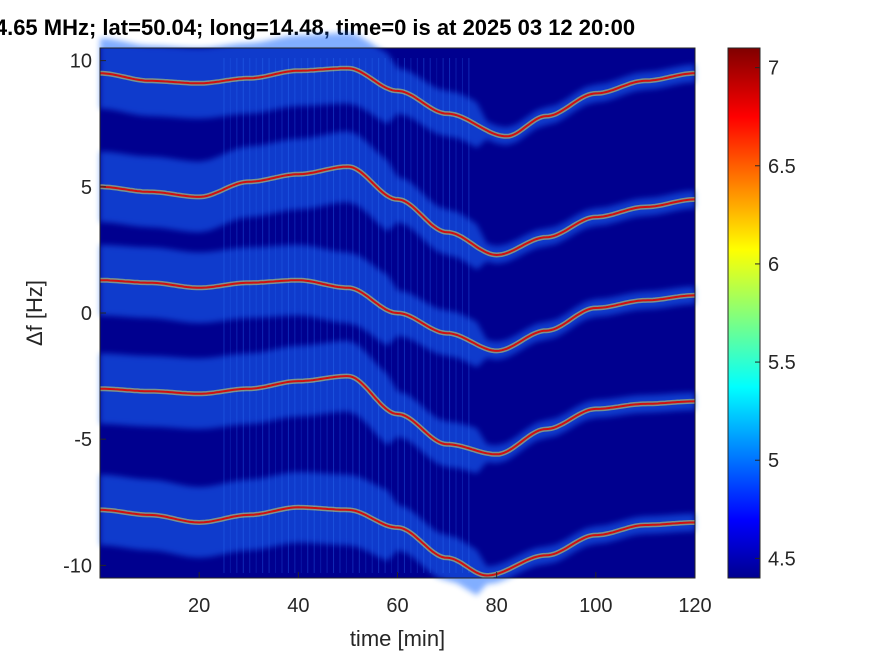  Describe the element at coordinates (694, 606) in the screenshot. I see `x-tick-label: 120` at that location.